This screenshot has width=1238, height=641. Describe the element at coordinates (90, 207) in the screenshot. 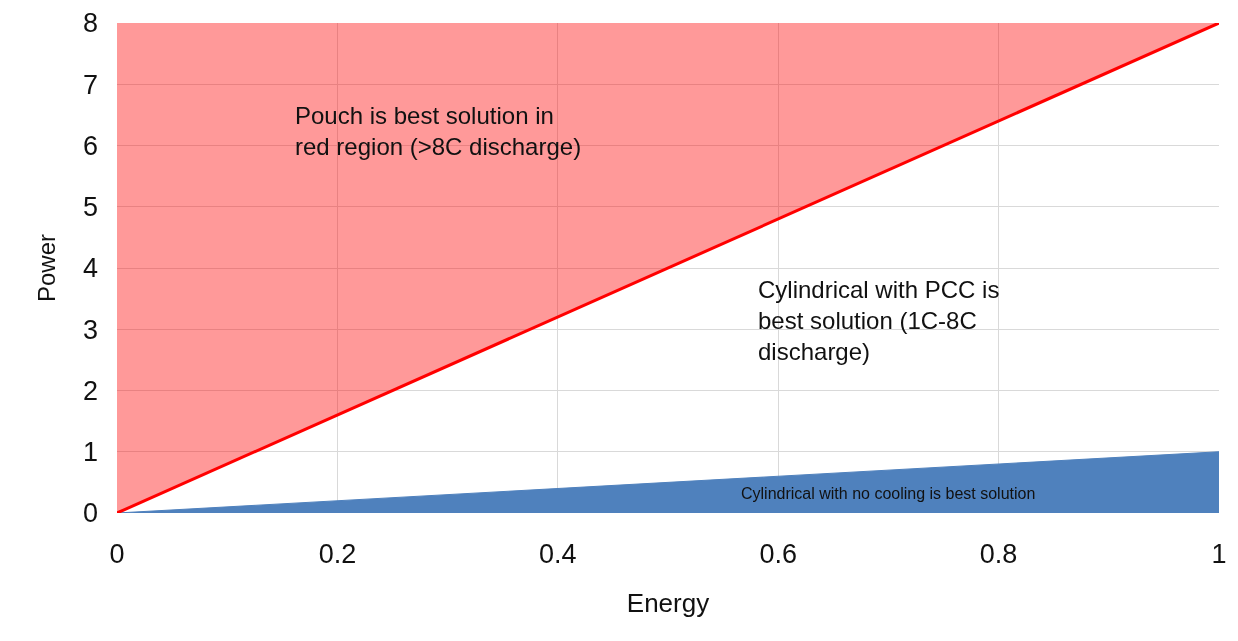

I see `y-tick-label: 5` at that location.